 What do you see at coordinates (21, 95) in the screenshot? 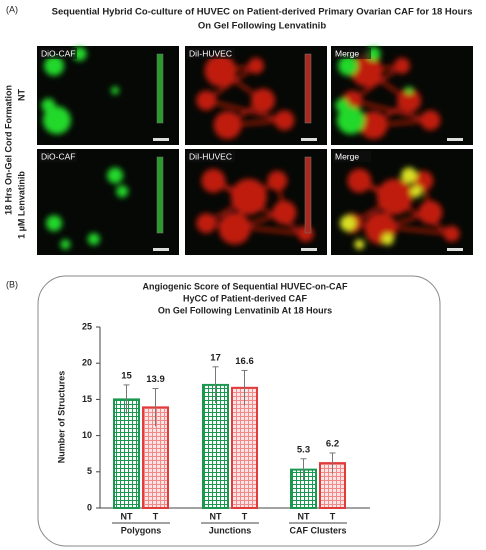
I see `row-label: NT` at bounding box center [21, 95].